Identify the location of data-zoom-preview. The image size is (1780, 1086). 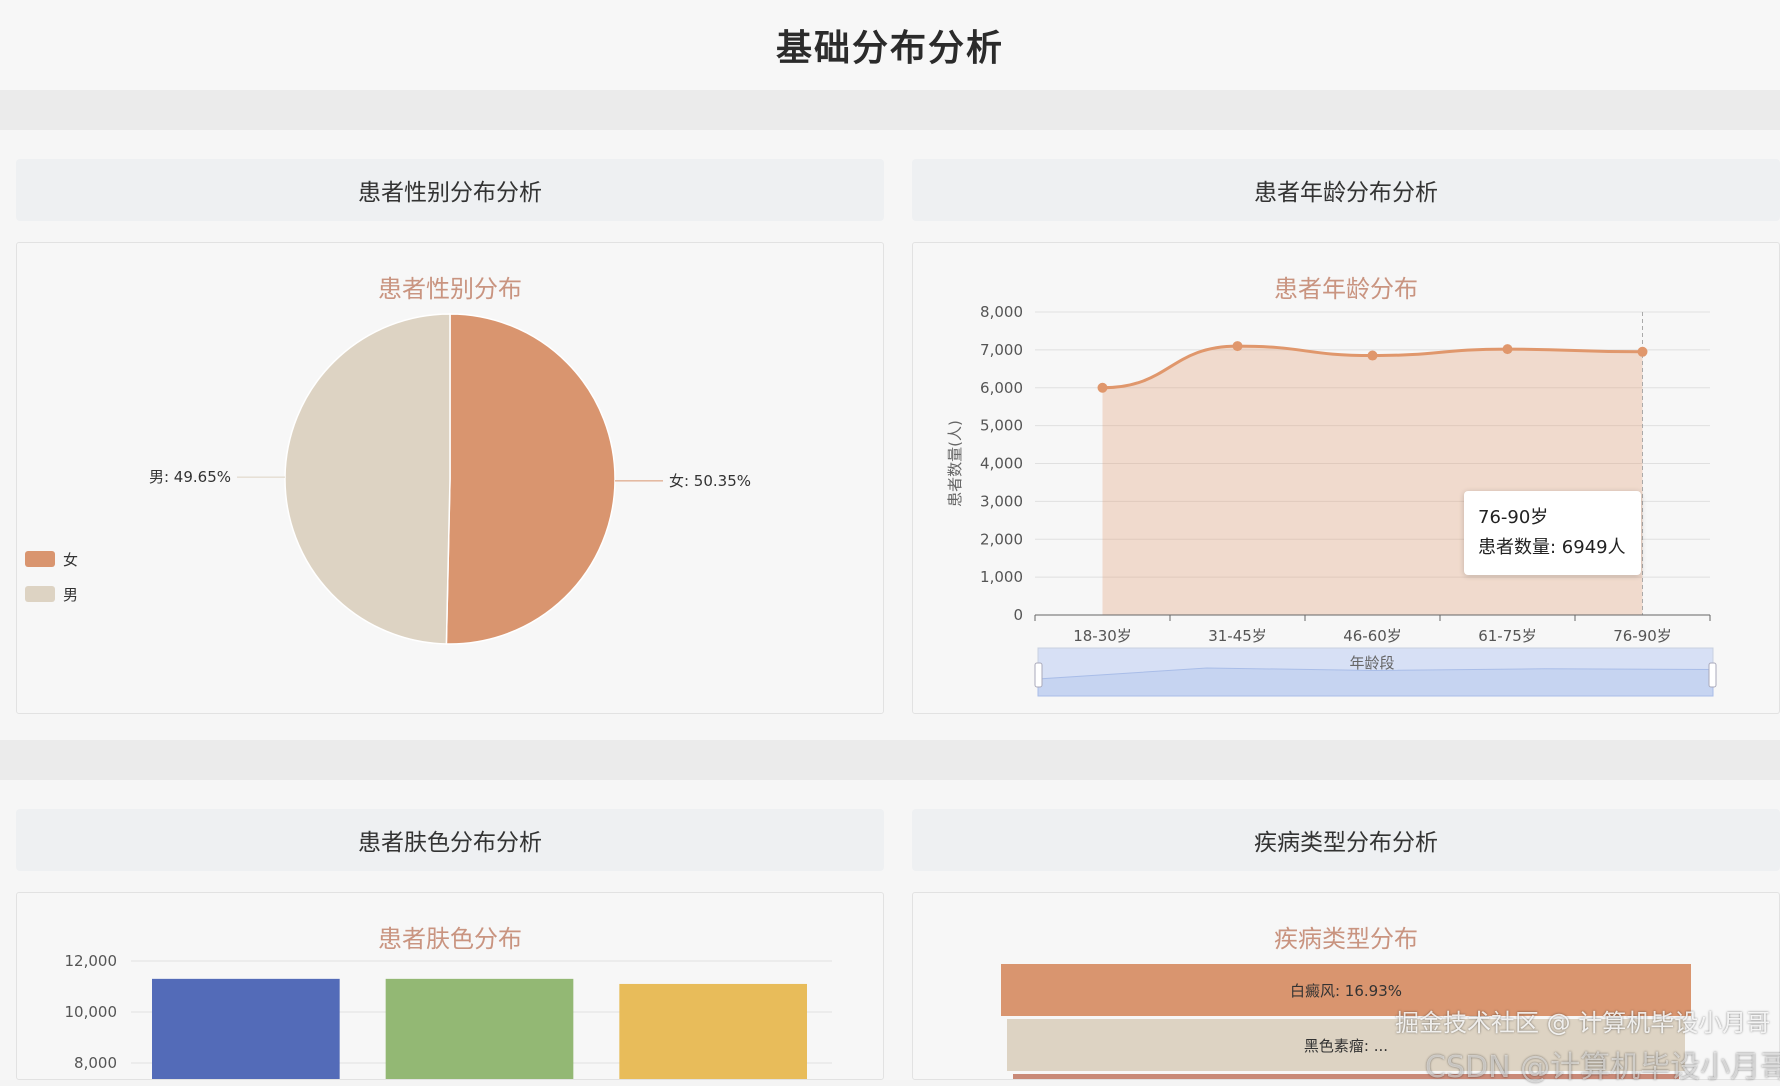
(1375, 682).